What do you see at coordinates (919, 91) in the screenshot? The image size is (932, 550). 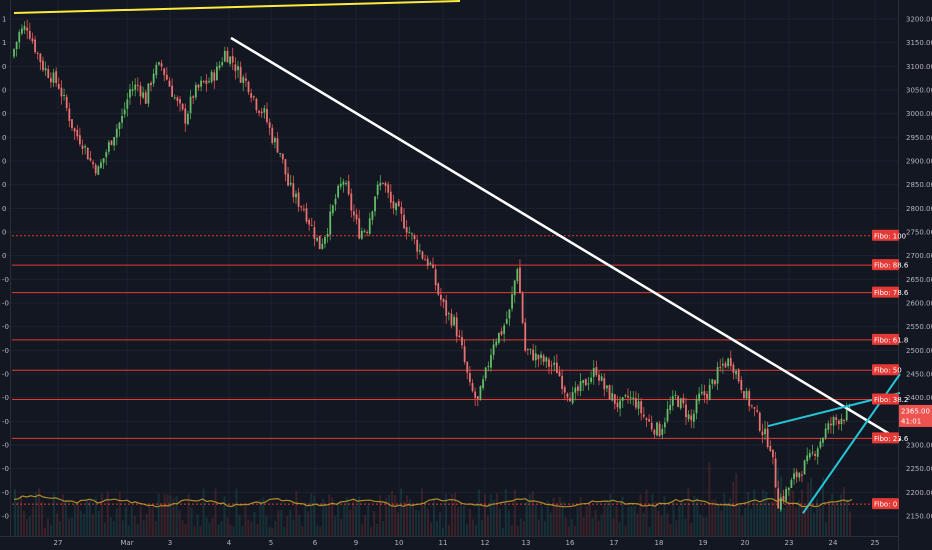 I see `price-tick-label: 3050.00` at bounding box center [919, 91].